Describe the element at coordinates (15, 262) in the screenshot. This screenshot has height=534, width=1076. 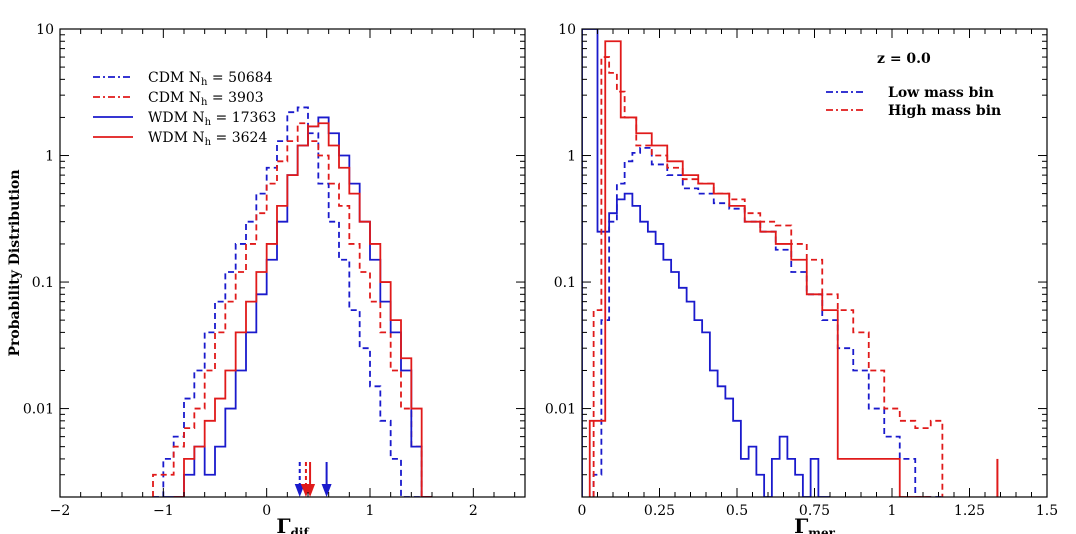
I see `y-axis-label: Probability Distribution` at that location.